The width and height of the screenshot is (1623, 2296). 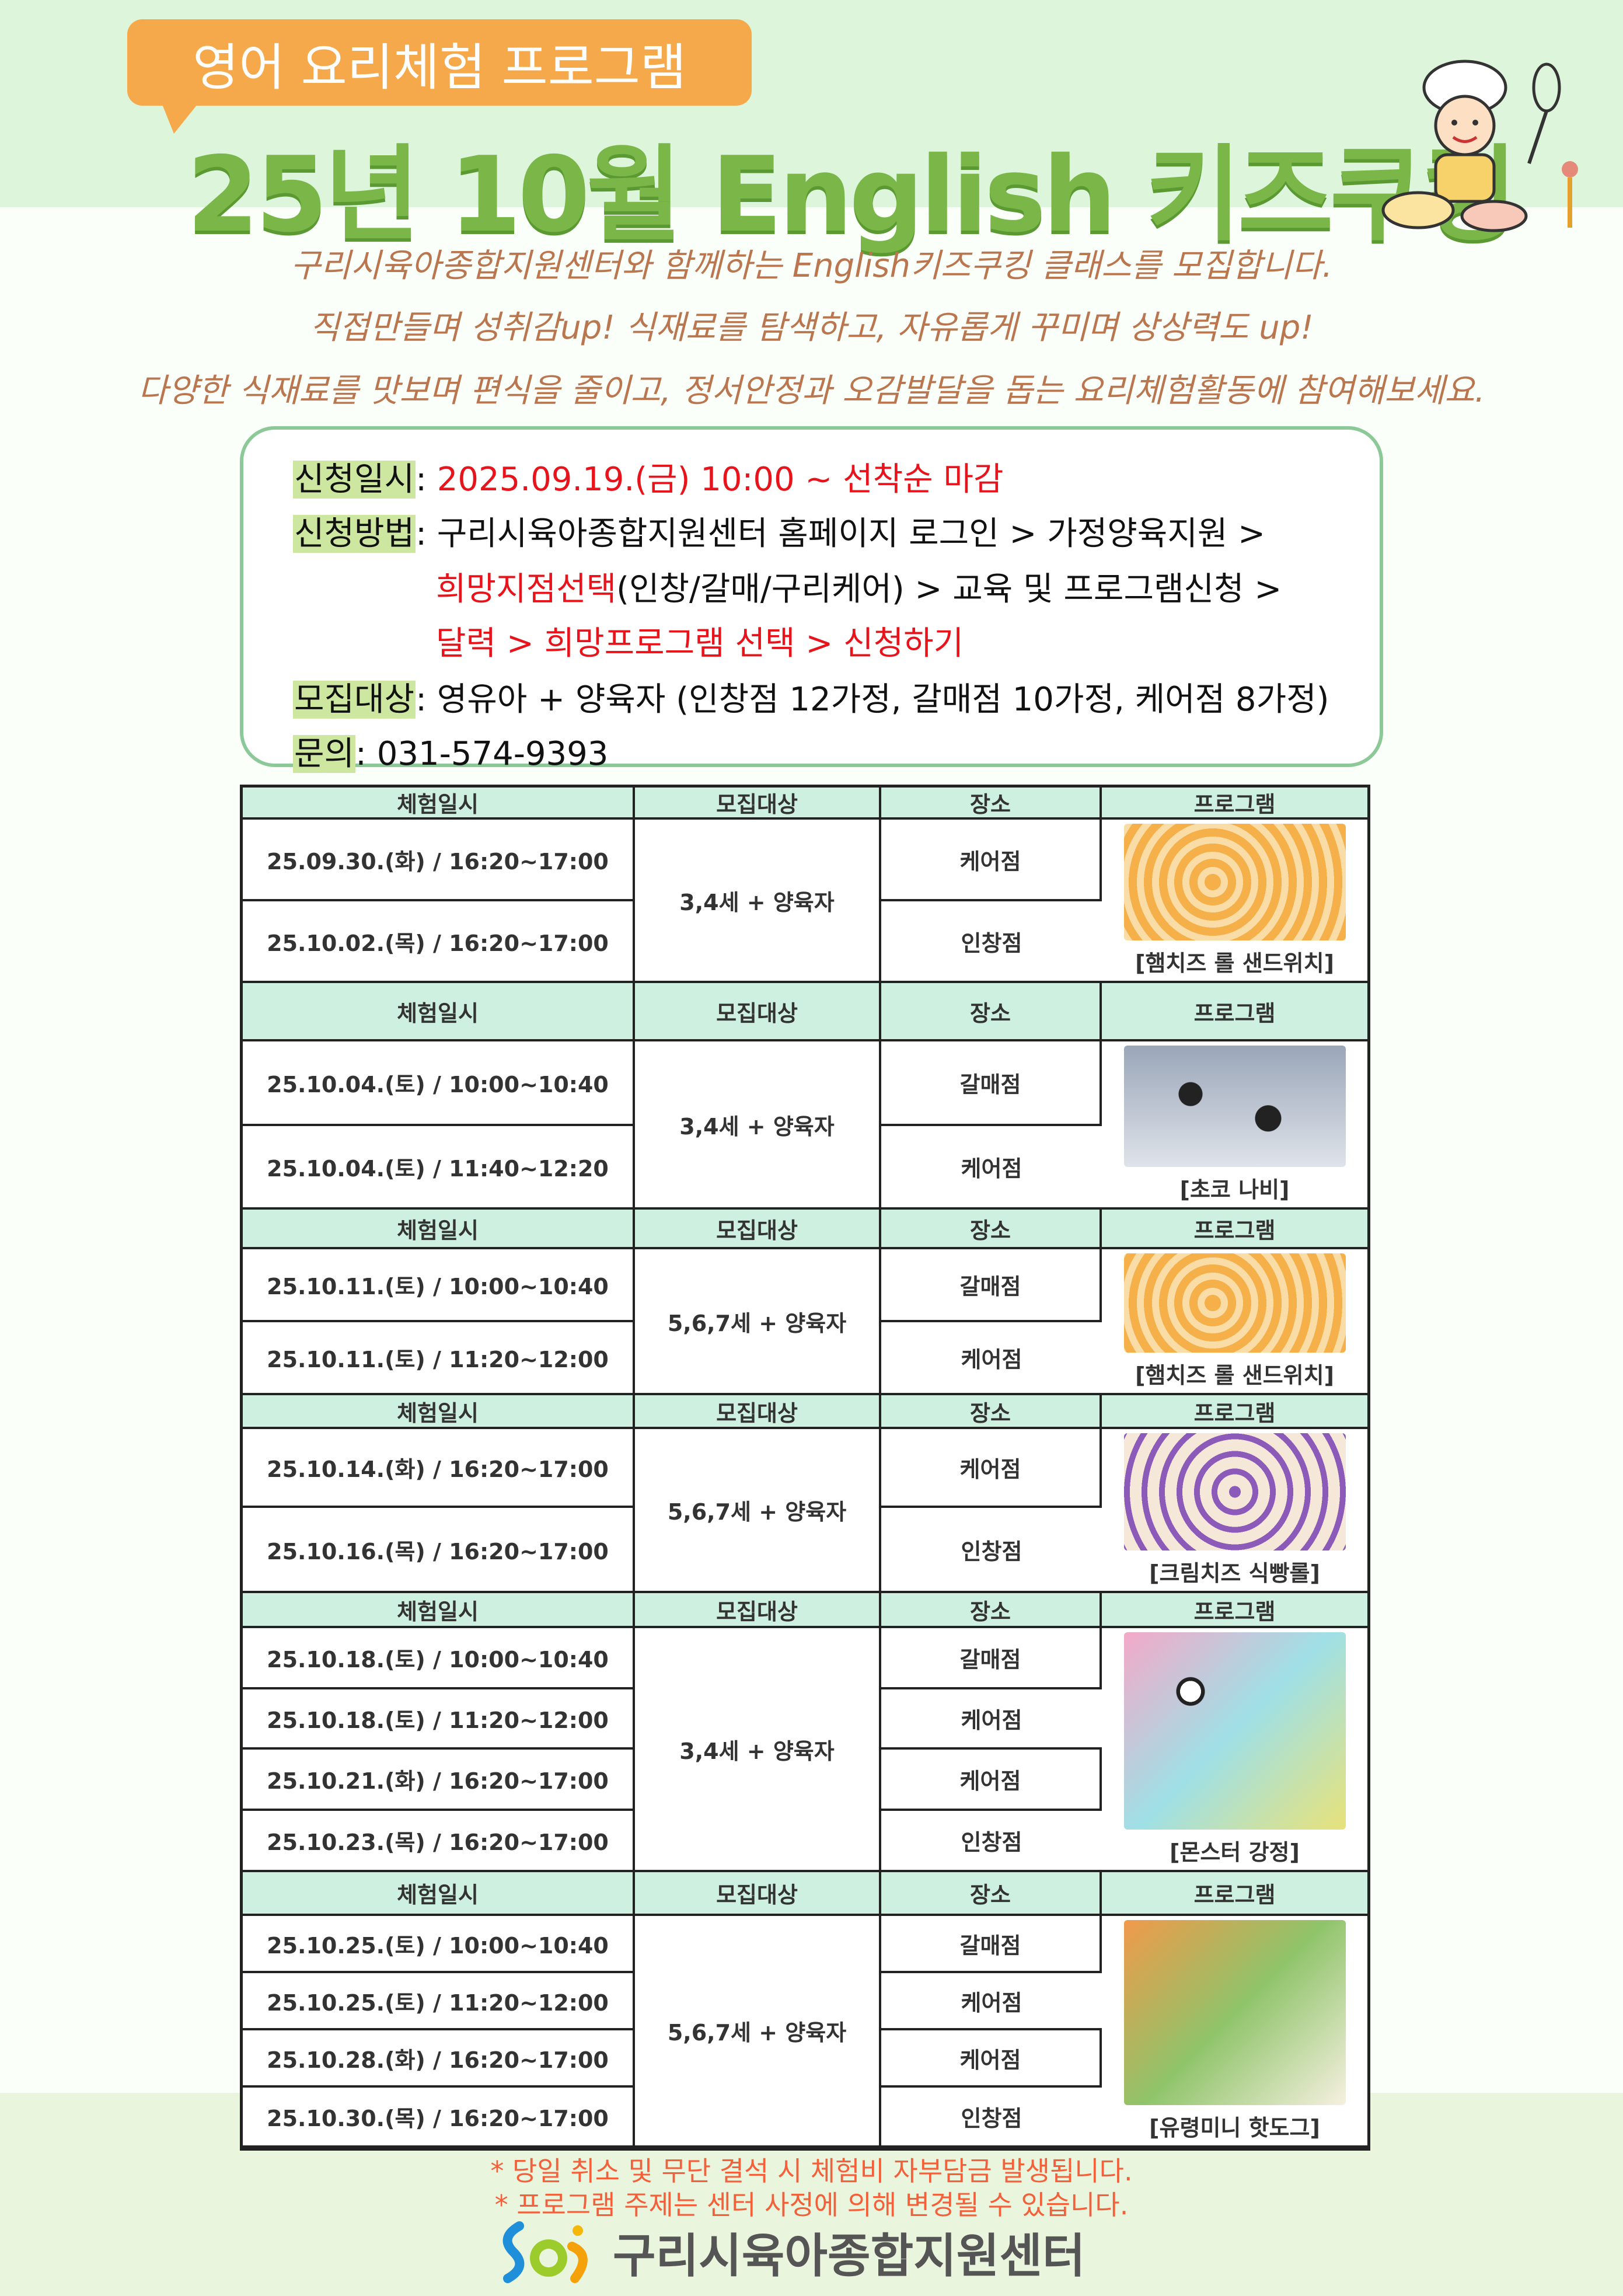 I want to click on session-datetime: 25.10.30.(목) / 16:20~17:00, so click(x=439, y=2118).